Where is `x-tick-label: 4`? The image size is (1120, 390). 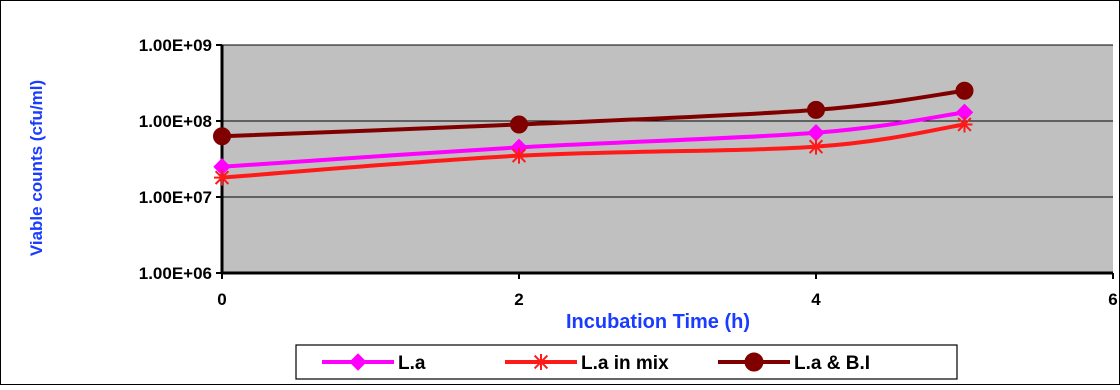
x-tick-label: 4 is located at coordinates (816, 299).